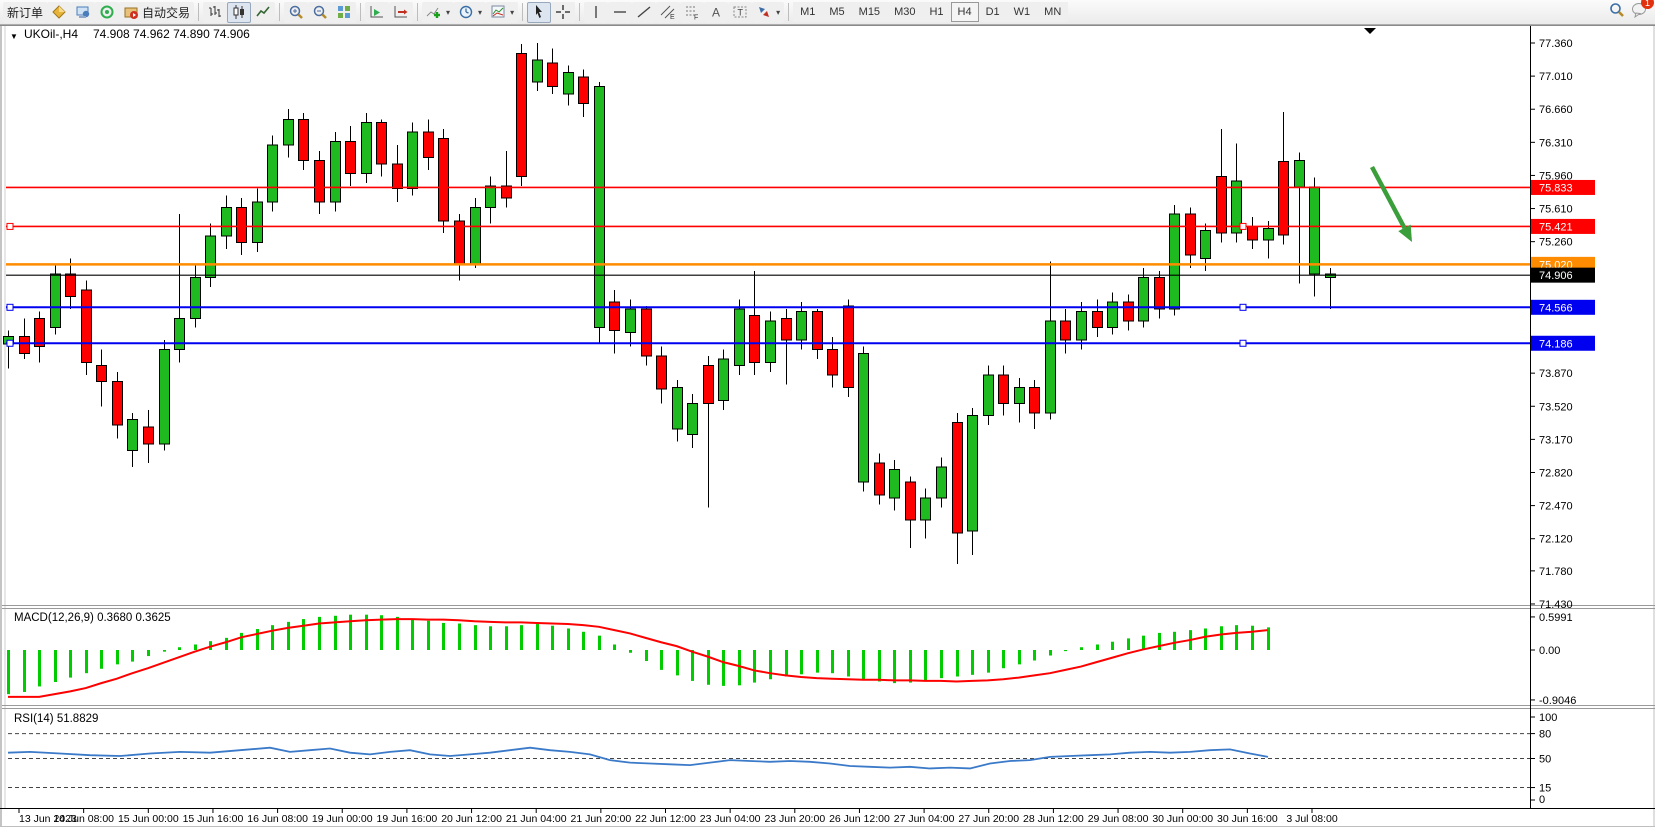 The width and height of the screenshot is (1655, 827). What do you see at coordinates (148, 819) in the screenshot?
I see `svg-text: 15 Jun 00:00` at bounding box center [148, 819].